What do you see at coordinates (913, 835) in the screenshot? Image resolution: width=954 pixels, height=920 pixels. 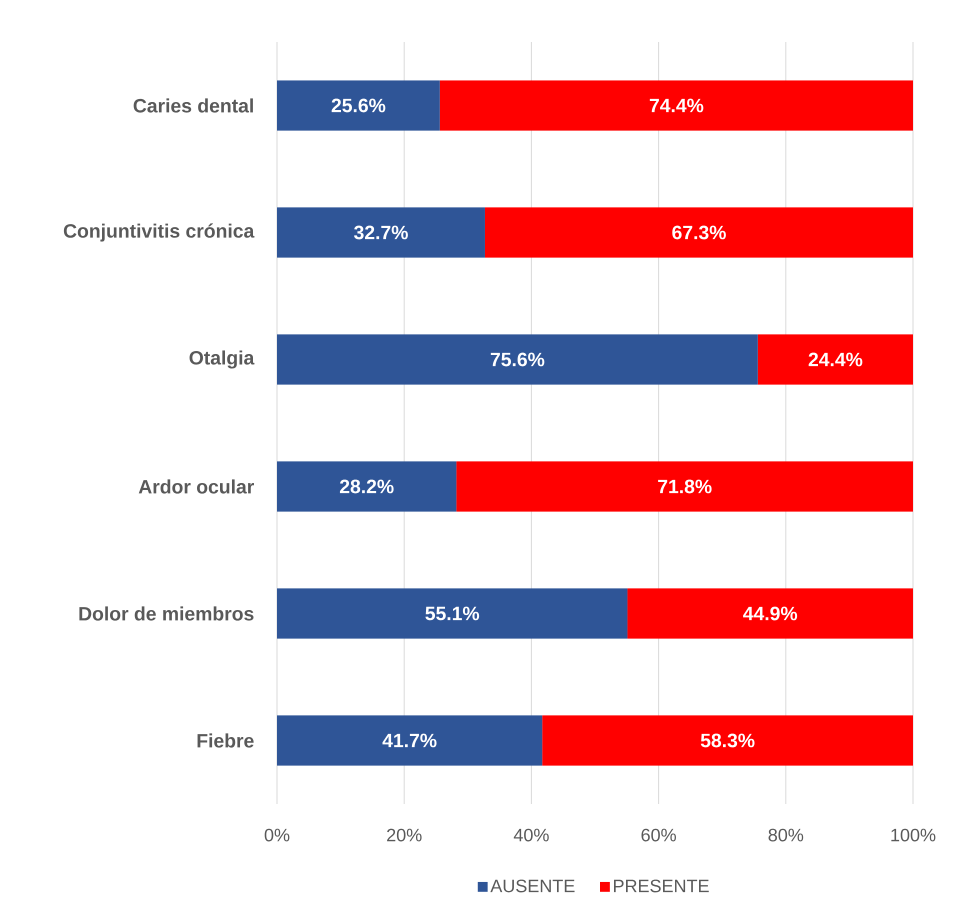 I see `x-tick-label: 100%` at bounding box center [913, 835].